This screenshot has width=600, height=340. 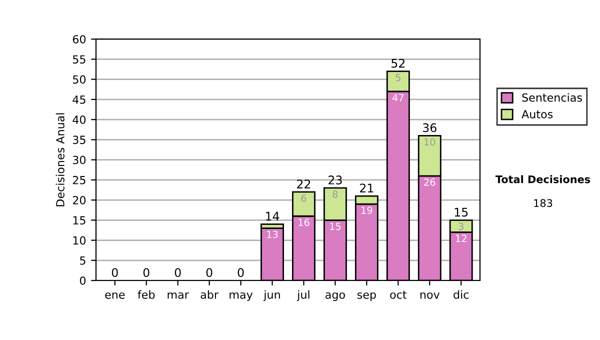 I want to click on x-tick-label: feb, so click(x=146, y=294).